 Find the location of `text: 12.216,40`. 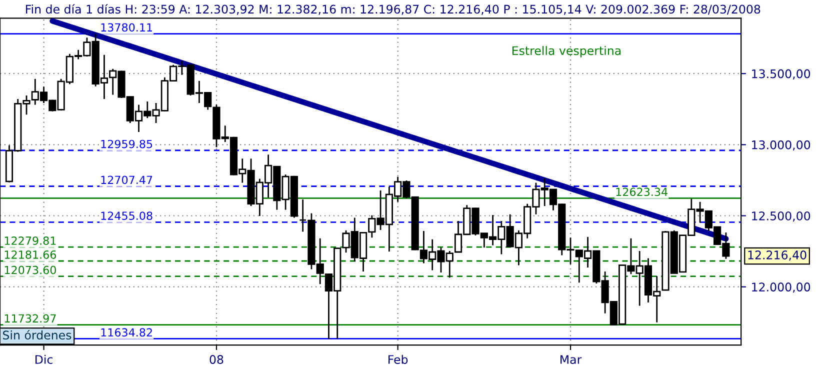

text: 12.216,40 is located at coordinates (777, 255).